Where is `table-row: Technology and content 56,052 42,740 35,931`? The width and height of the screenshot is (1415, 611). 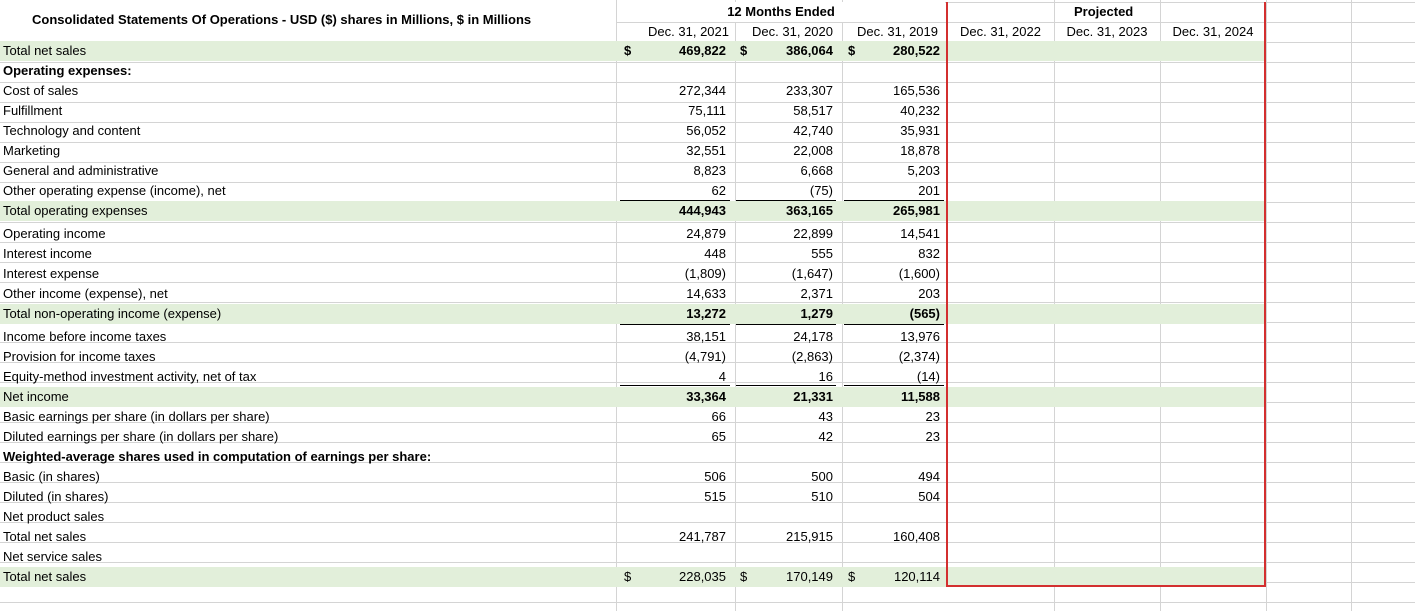 table-row: Technology and content 56,052 42,740 35,931 is located at coordinates (707, 131).